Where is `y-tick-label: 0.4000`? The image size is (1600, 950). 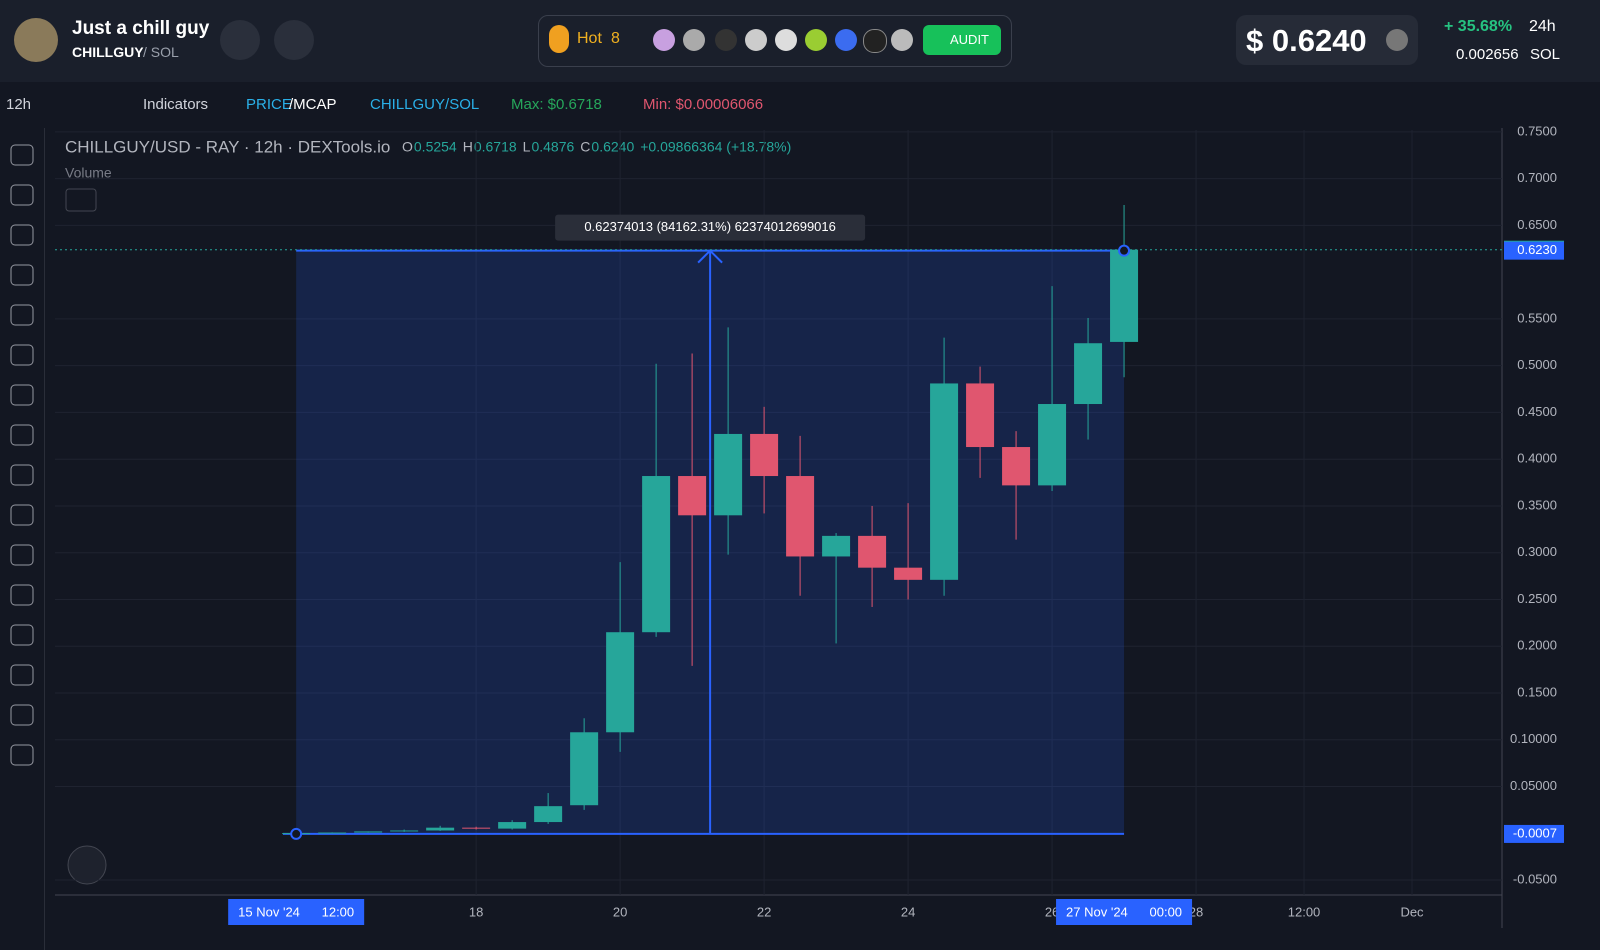
y-tick-label: 0.4000 is located at coordinates (1537, 458).